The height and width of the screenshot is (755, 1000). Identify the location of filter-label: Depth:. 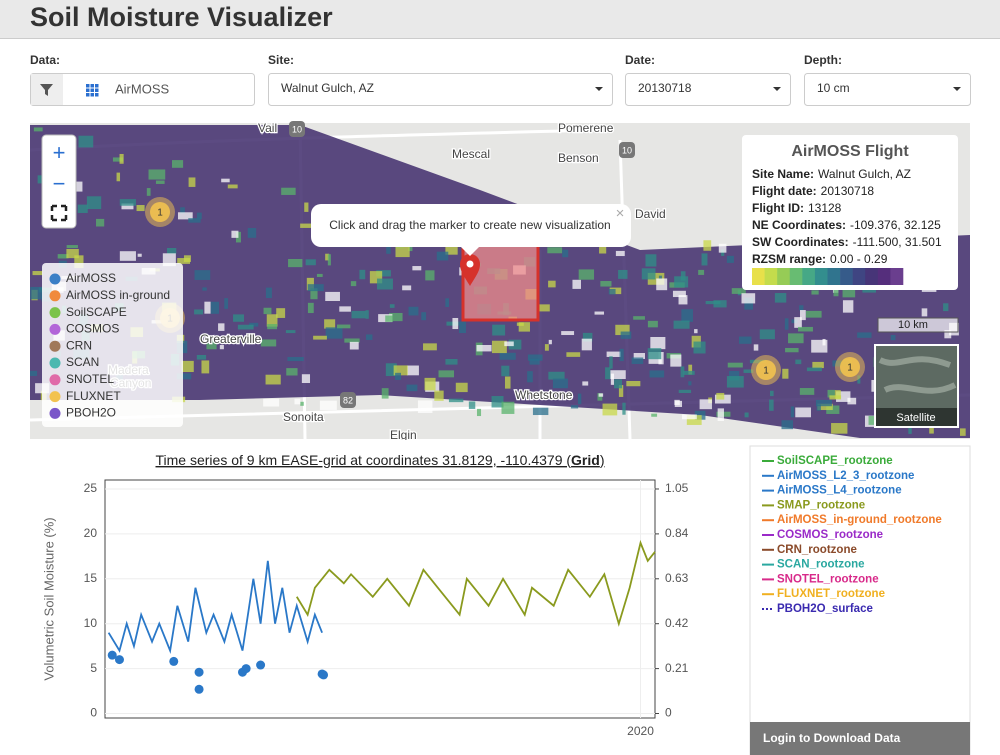
(823, 60).